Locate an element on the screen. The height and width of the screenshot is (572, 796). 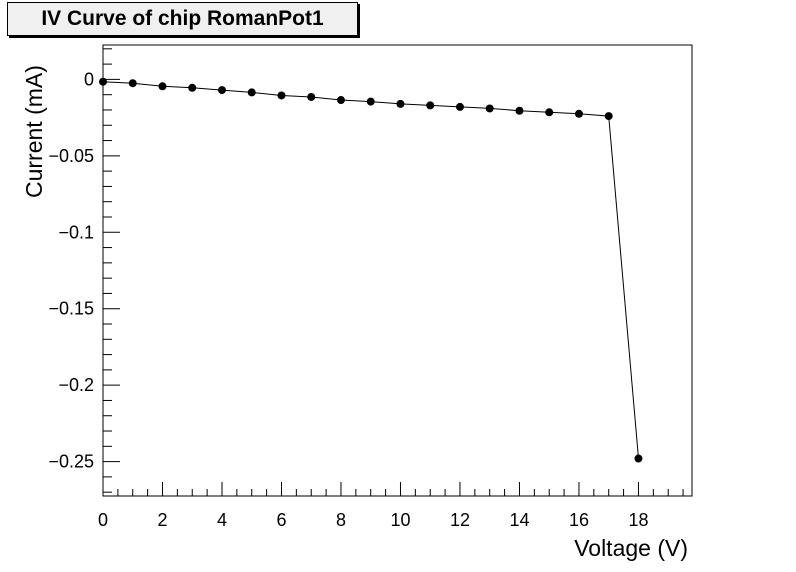
y-tick-label: −0.2 is located at coordinates (76, 385).